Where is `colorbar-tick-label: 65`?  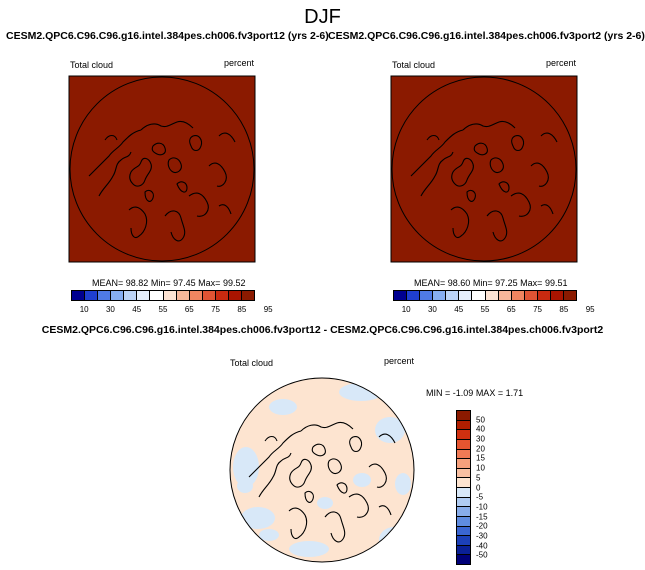 colorbar-tick-label: 65 is located at coordinates (189, 309).